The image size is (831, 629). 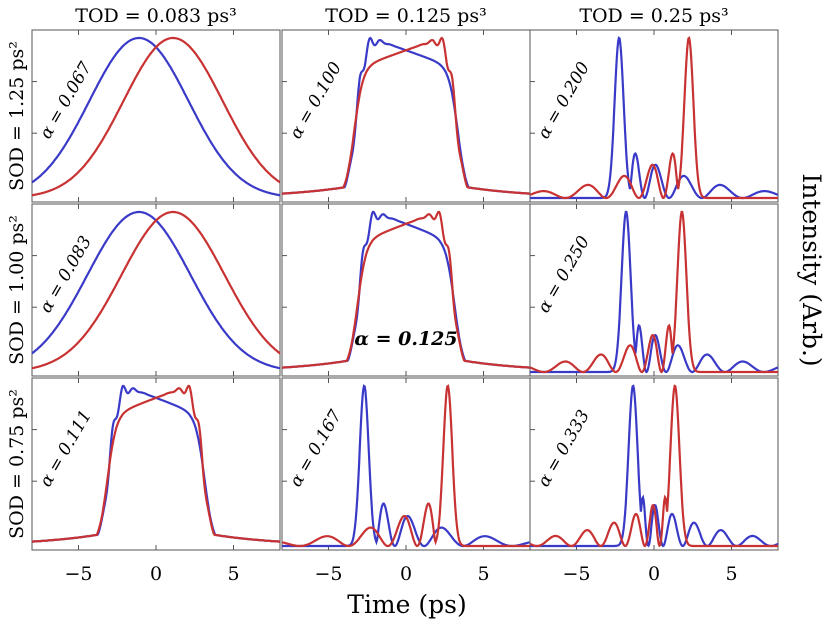 I want to click on row-label-1: SOD = 1.00 ps², so click(x=17, y=290).